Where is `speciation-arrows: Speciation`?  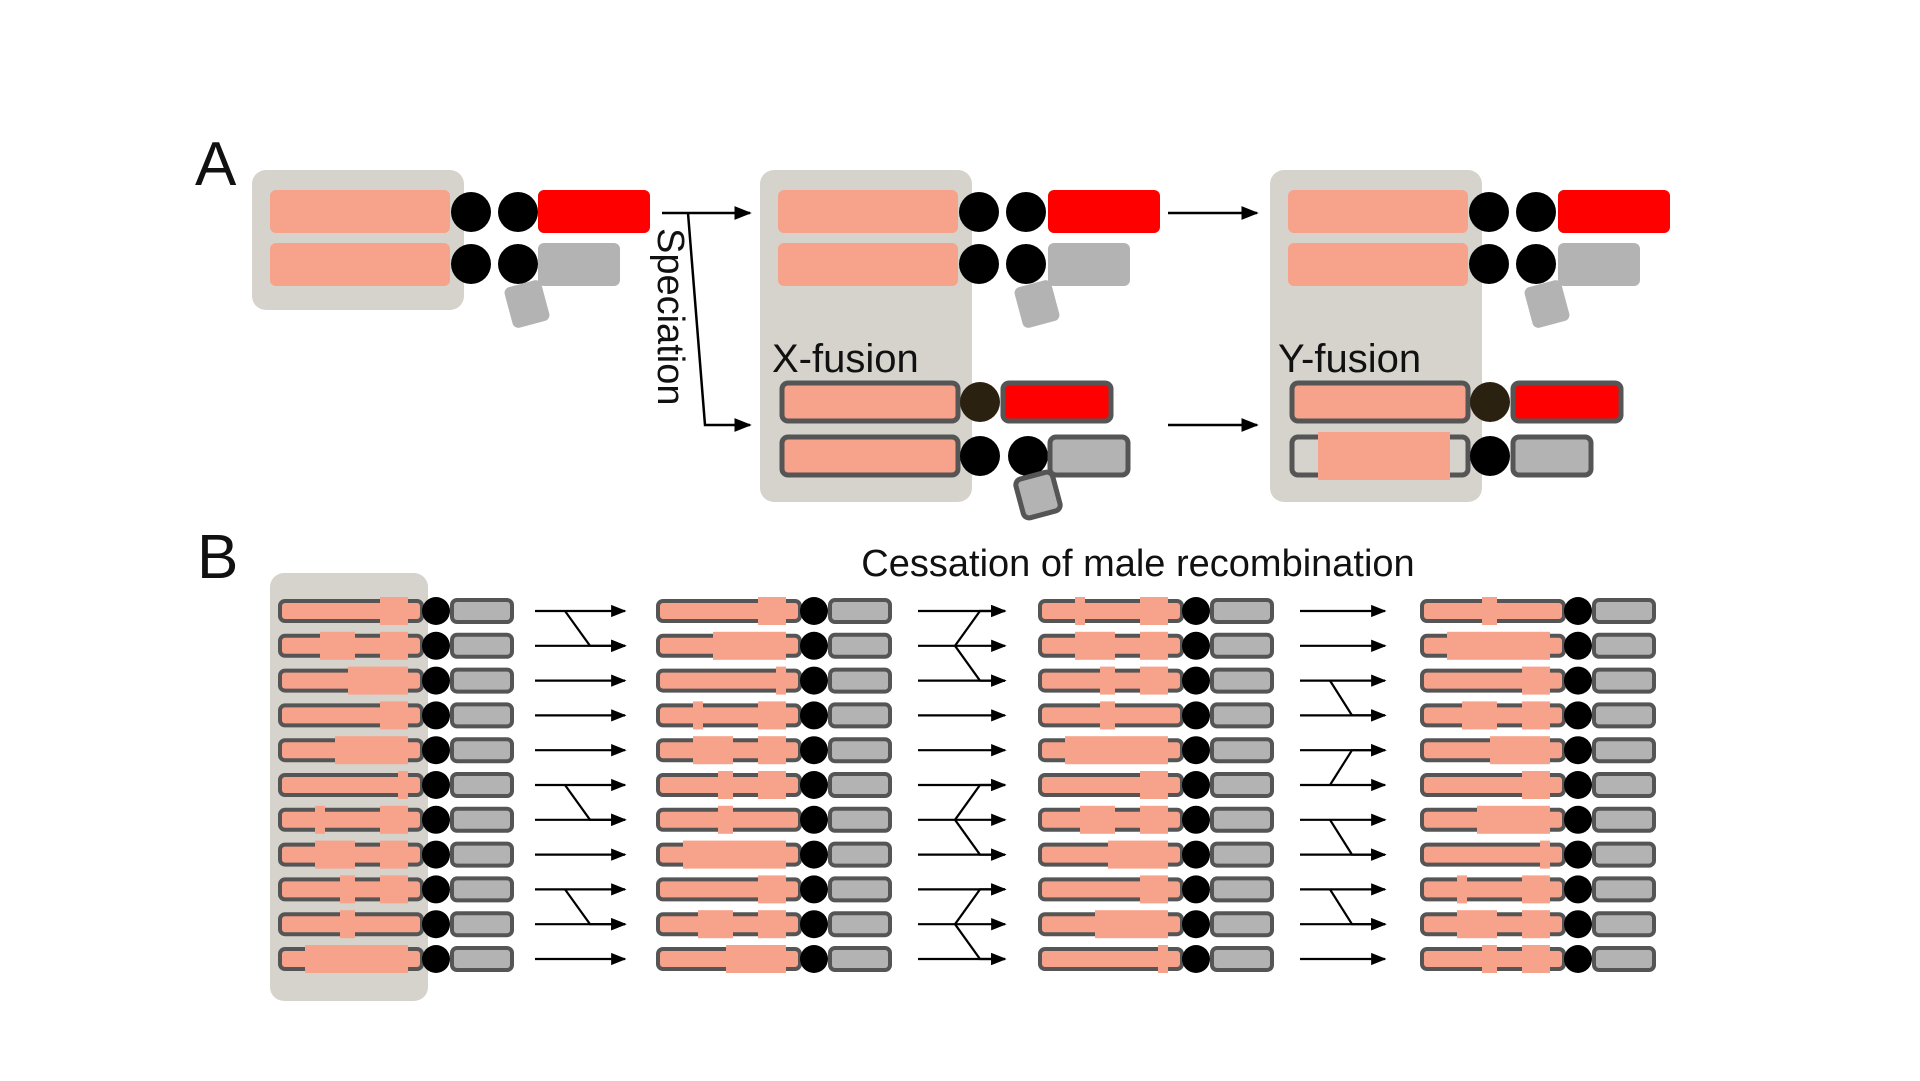 speciation-arrows: Speciation is located at coordinates (700, 319).